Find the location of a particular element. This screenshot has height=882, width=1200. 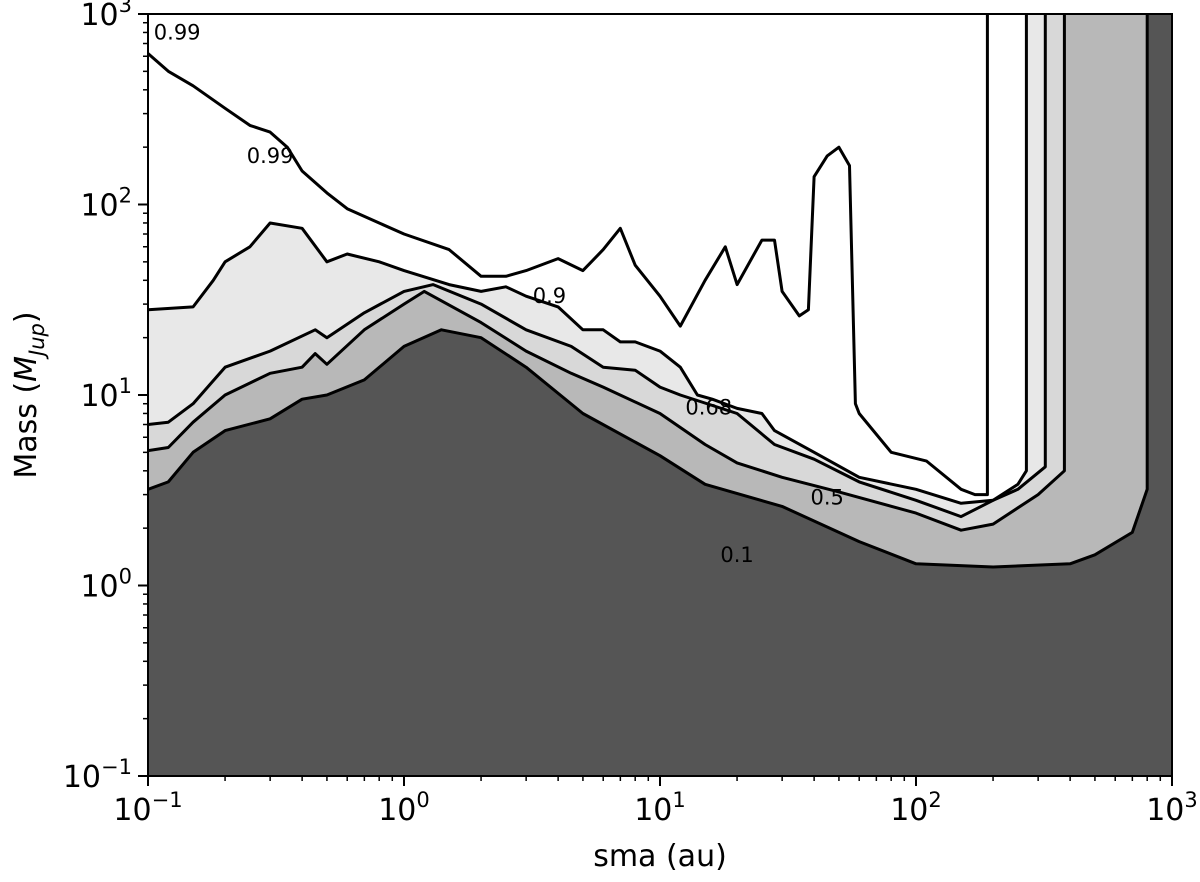

y-axis-label: Mass (MJup) is located at coordinates (29, 394).